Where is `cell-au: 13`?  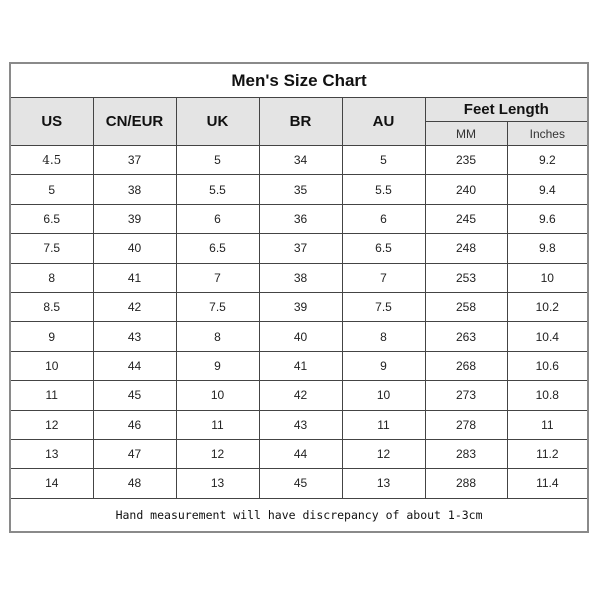
cell-au: 13 is located at coordinates (383, 483).